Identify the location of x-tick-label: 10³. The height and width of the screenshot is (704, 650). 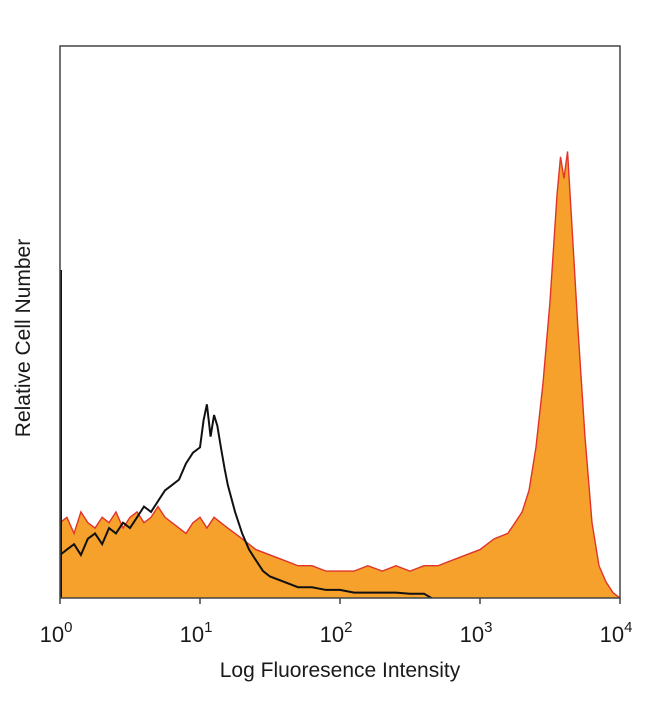
(476, 633).